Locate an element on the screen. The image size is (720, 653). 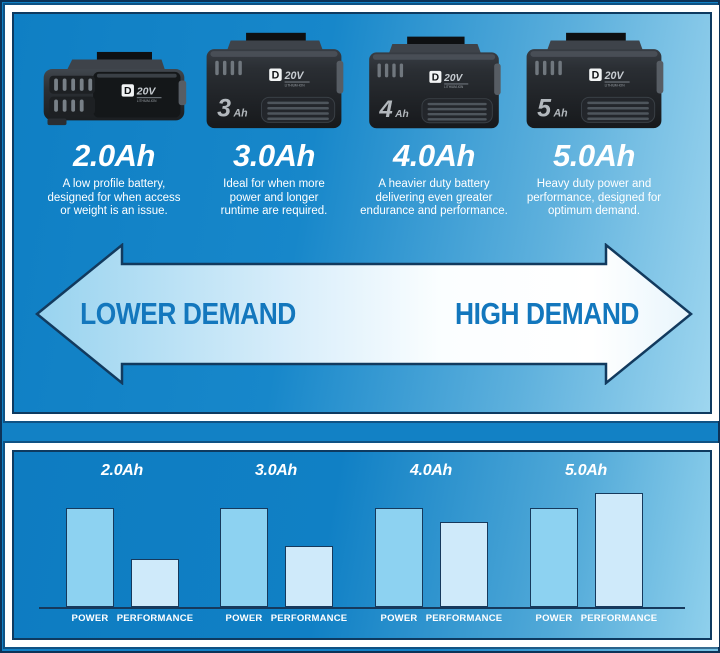
chart-group-title: 5.0Ah is located at coordinates (586, 470).